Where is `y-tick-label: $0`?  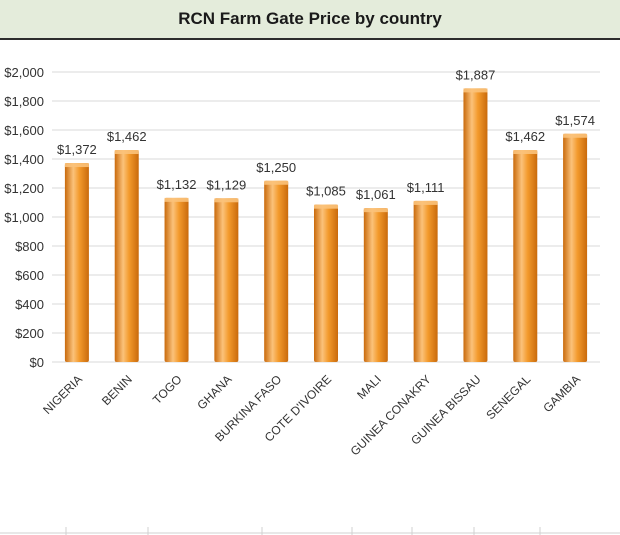 y-tick-label: $0 is located at coordinates (37, 362).